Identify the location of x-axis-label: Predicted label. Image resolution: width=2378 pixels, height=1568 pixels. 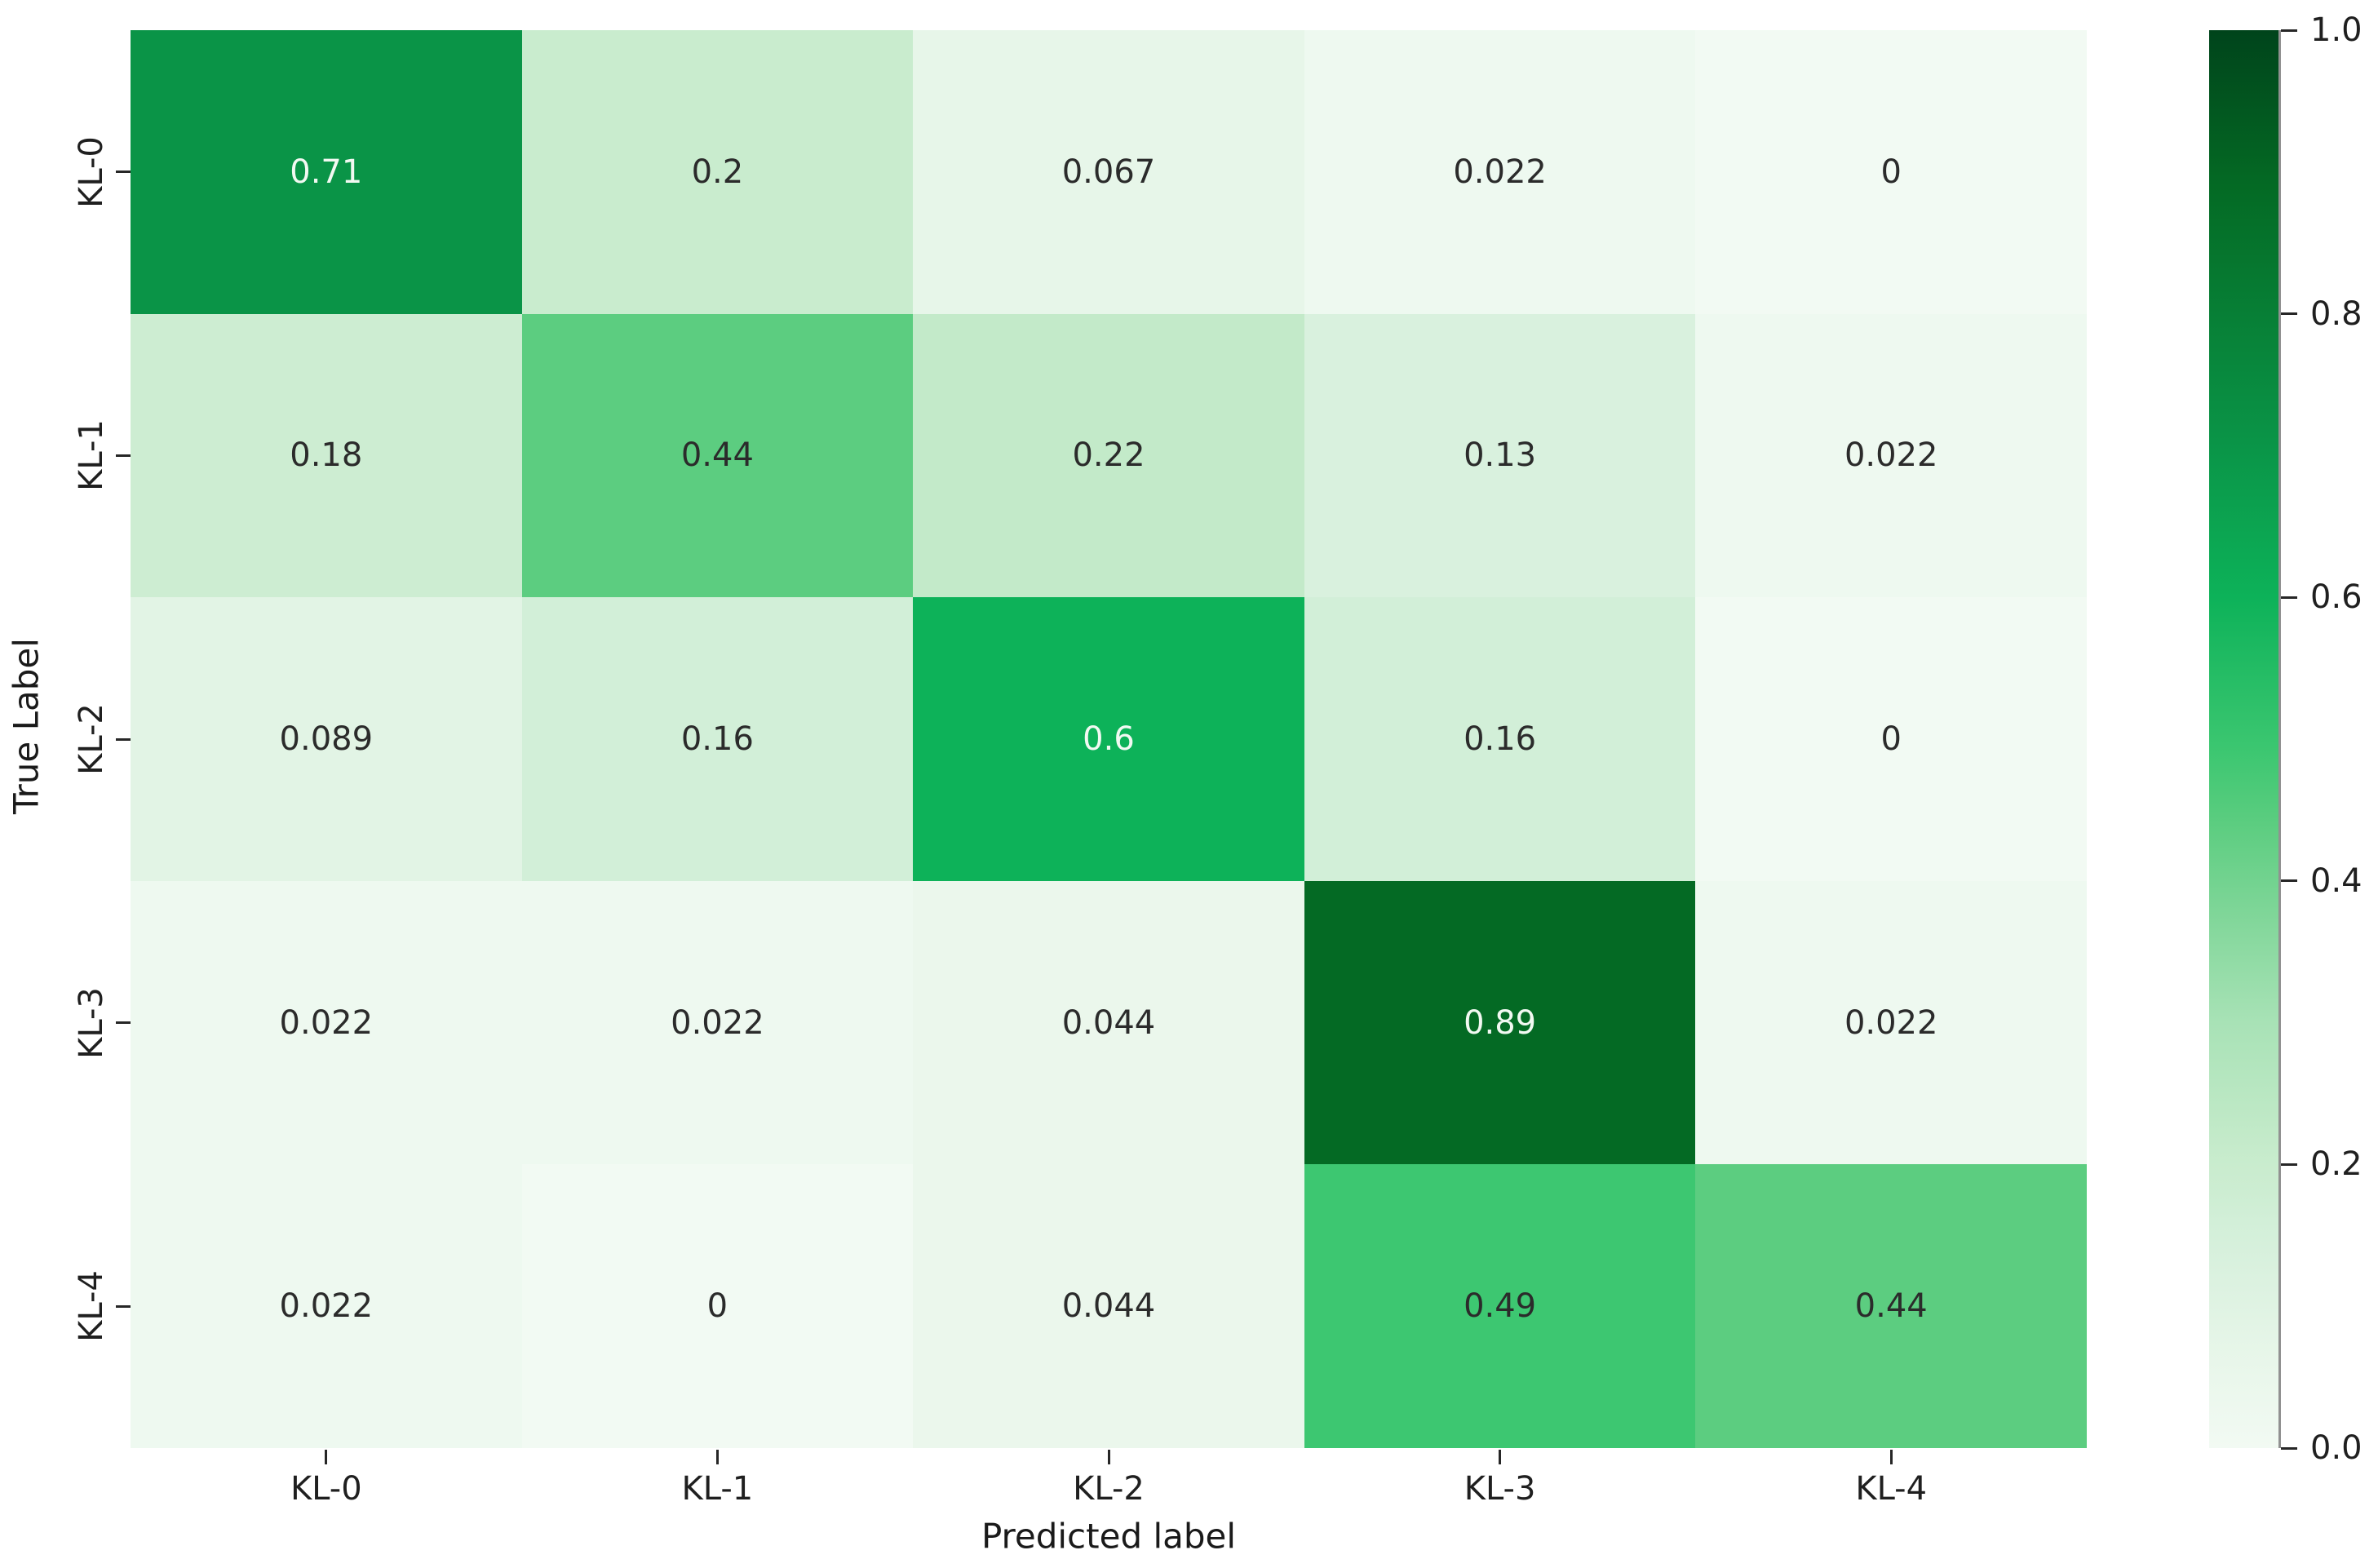
(1109, 1536).